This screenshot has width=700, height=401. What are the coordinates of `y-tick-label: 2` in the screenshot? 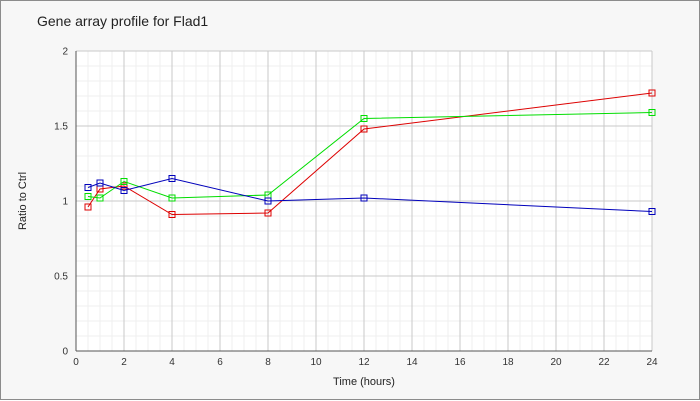 It's located at (65, 52).